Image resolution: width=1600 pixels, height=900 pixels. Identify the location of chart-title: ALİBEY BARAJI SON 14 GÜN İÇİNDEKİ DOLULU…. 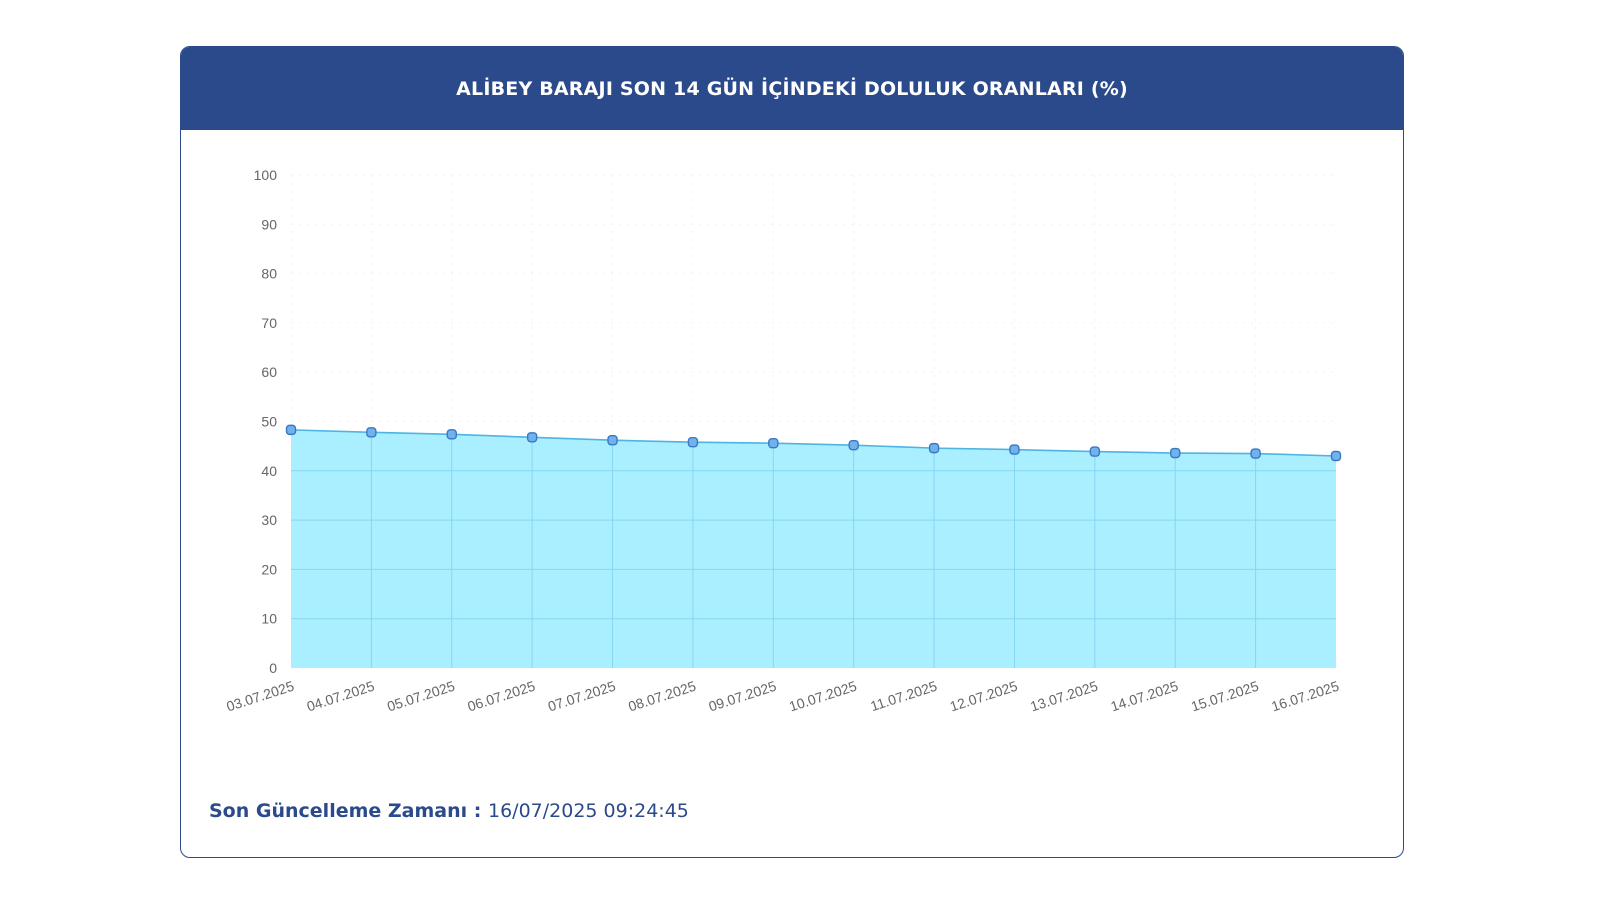
(792, 88).